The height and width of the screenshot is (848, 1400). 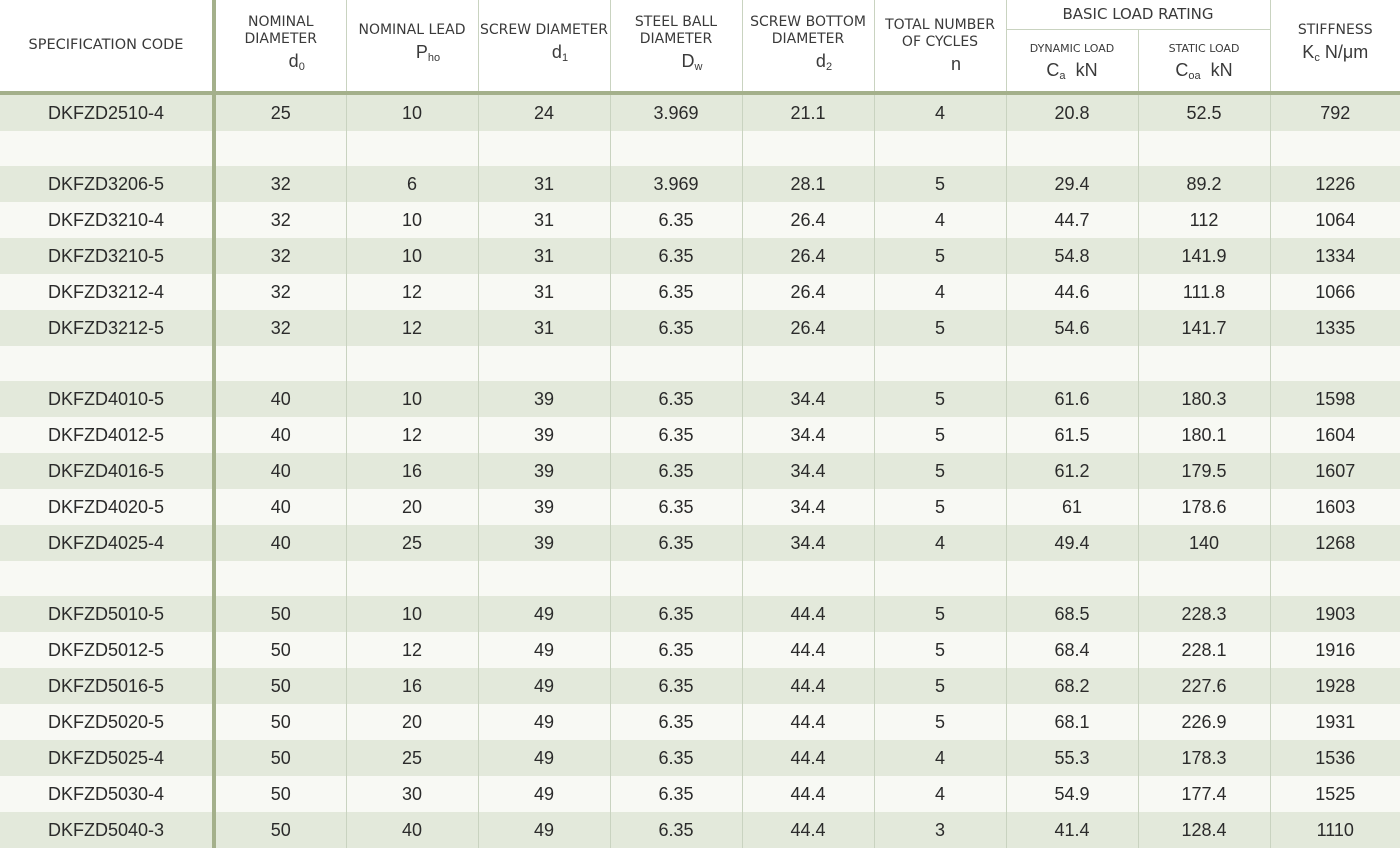 I want to click on header-dynamic-load: DYNAMIC LOAD Ca kN, so click(x=1072, y=62).